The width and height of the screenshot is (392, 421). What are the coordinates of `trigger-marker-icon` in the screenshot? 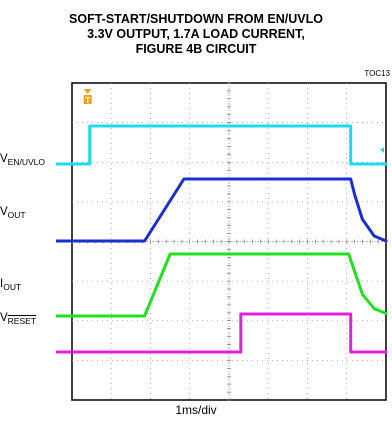 It's located at (87, 91).